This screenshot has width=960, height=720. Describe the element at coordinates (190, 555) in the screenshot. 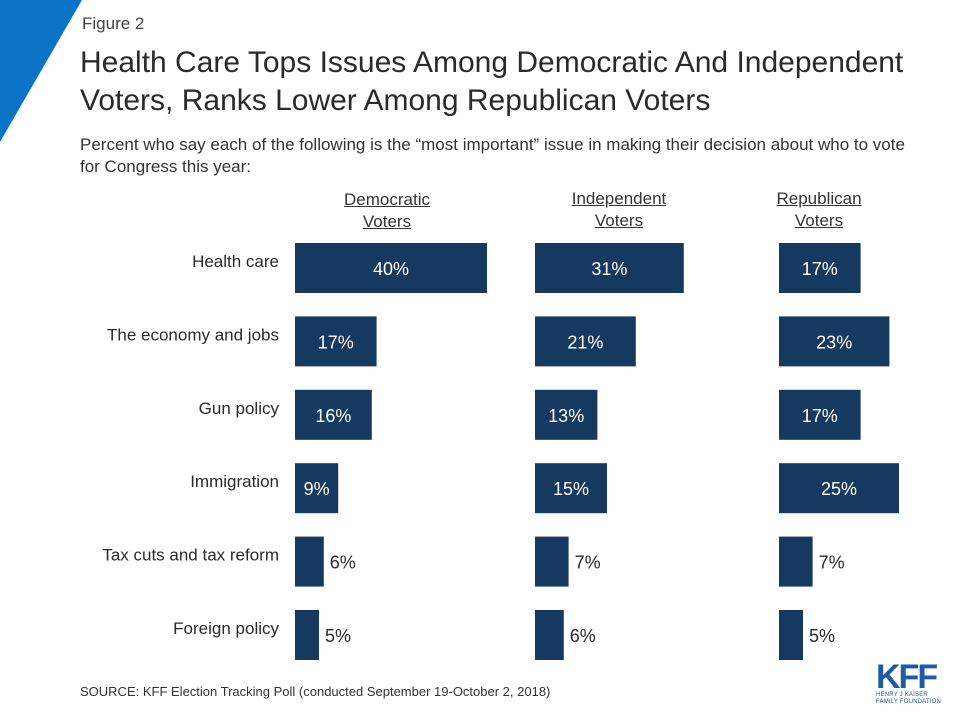

I see `category-label-tax-cuts-and-tax-reform: Tax cuts and tax reform` at that location.